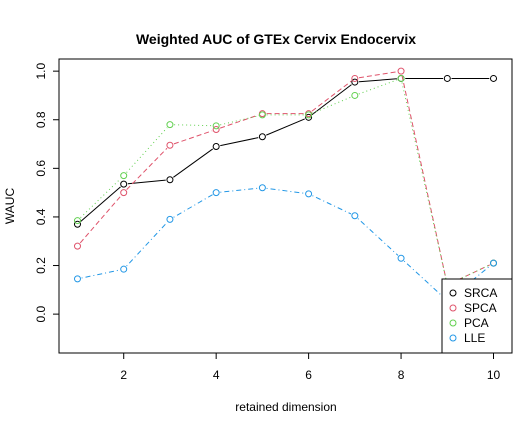 The height and width of the screenshot is (428, 532). I want to click on y-tick-label: 0.6, so click(41, 168).